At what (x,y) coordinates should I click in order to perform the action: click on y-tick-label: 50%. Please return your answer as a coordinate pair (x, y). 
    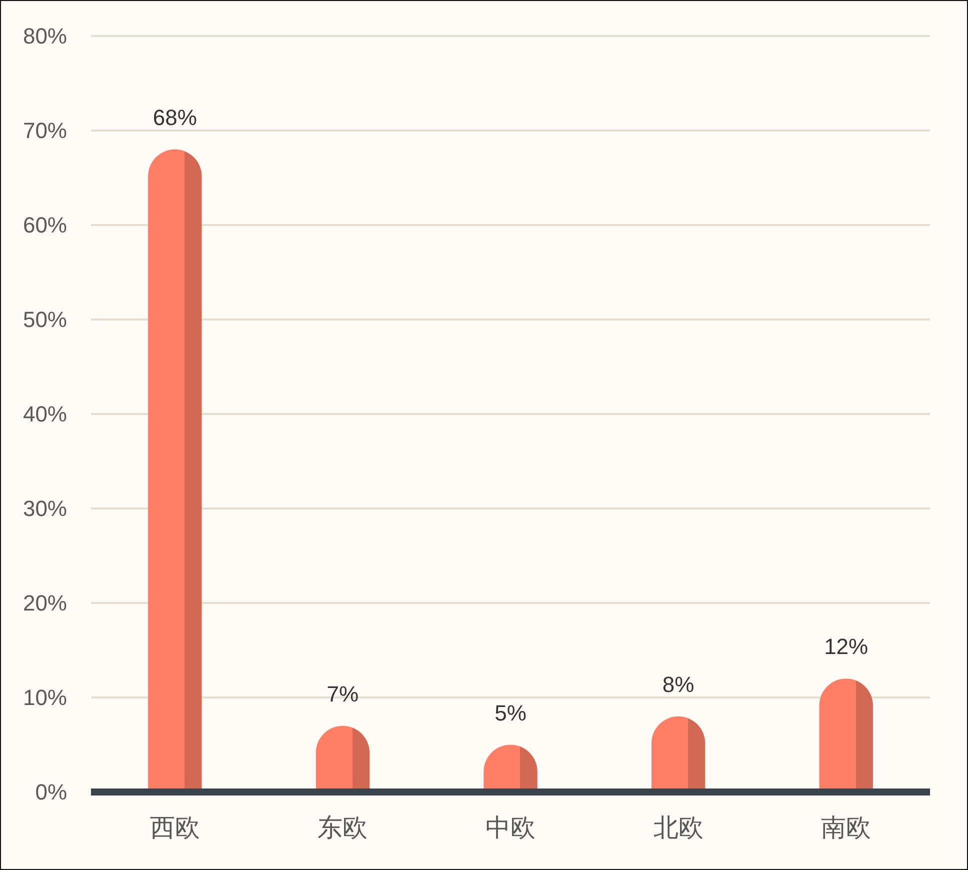
    Looking at the image, I should click on (44, 319).